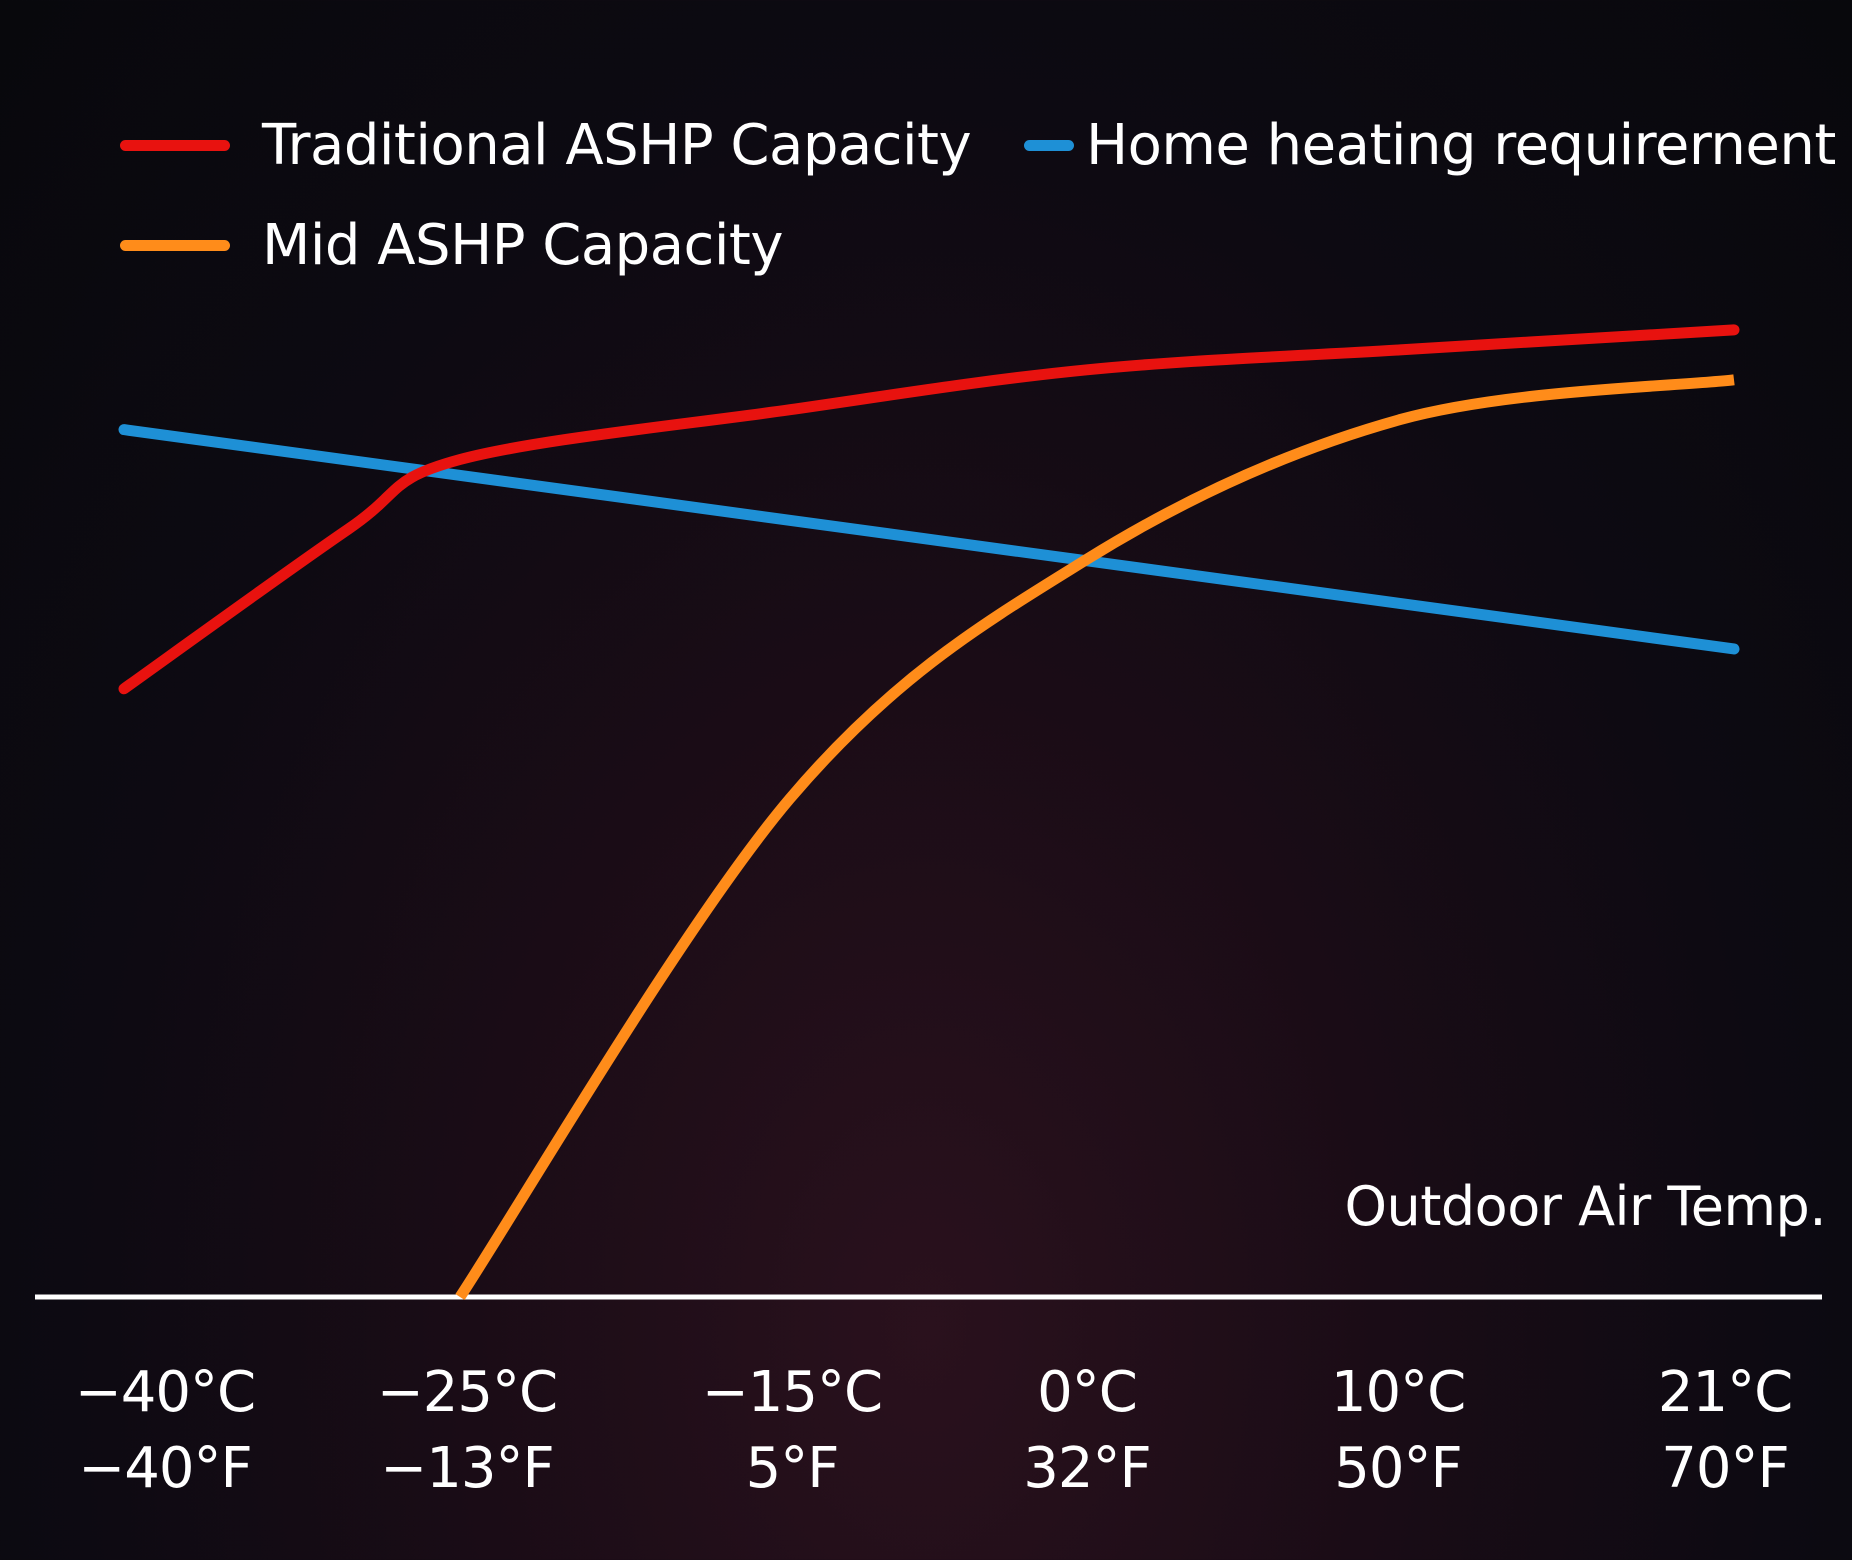  What do you see at coordinates (792, 1392) in the screenshot?
I see `x-tick-label-celsius: −15°C` at bounding box center [792, 1392].